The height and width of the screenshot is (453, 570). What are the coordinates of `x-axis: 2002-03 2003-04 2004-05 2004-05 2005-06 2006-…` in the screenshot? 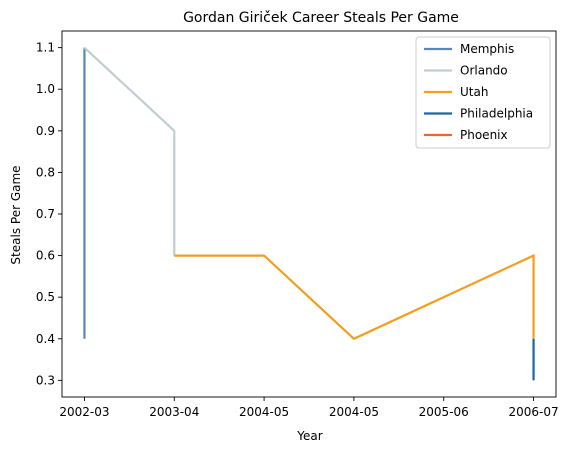 It's located at (309, 408).